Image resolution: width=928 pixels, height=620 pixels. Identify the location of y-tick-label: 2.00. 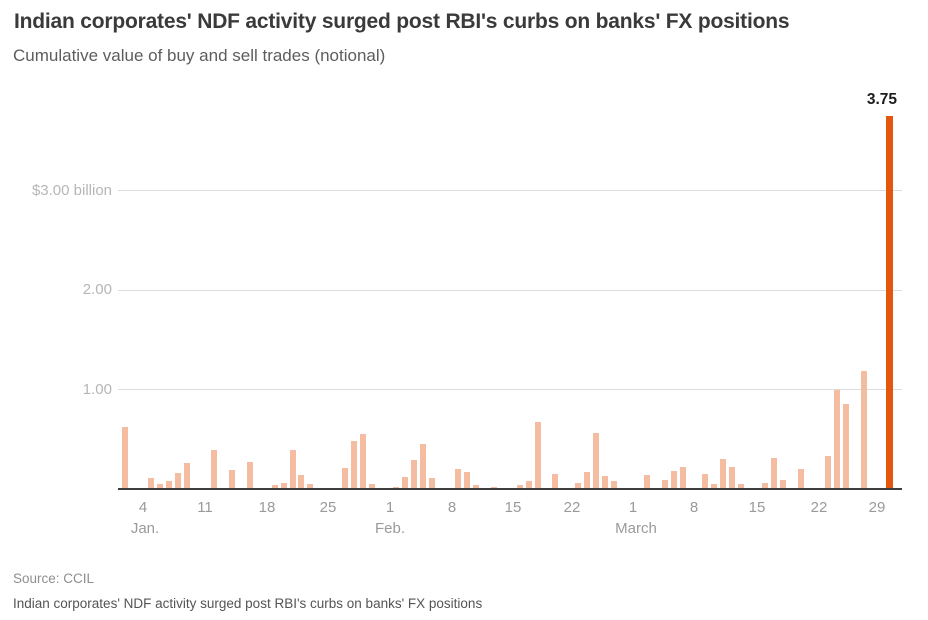
(97, 290).